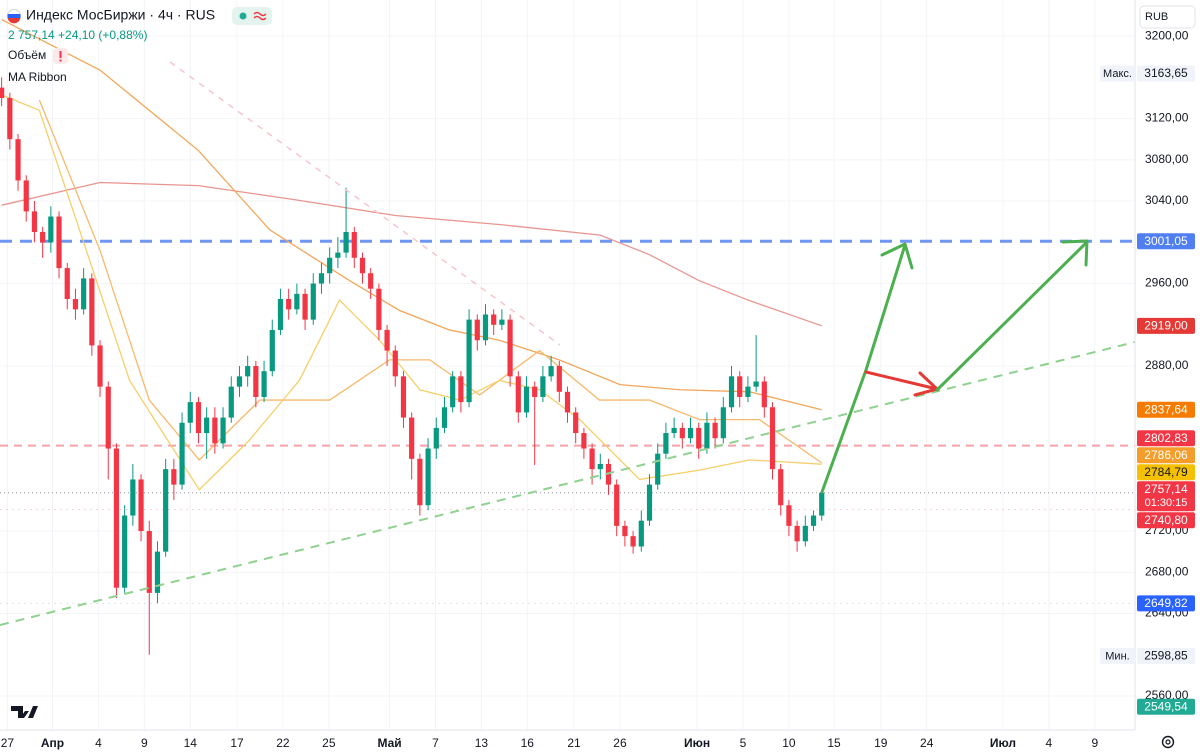 This screenshot has height=755, width=1200. What do you see at coordinates (52, 743) in the screenshot?
I see `x-tick-label: Апр` at bounding box center [52, 743].